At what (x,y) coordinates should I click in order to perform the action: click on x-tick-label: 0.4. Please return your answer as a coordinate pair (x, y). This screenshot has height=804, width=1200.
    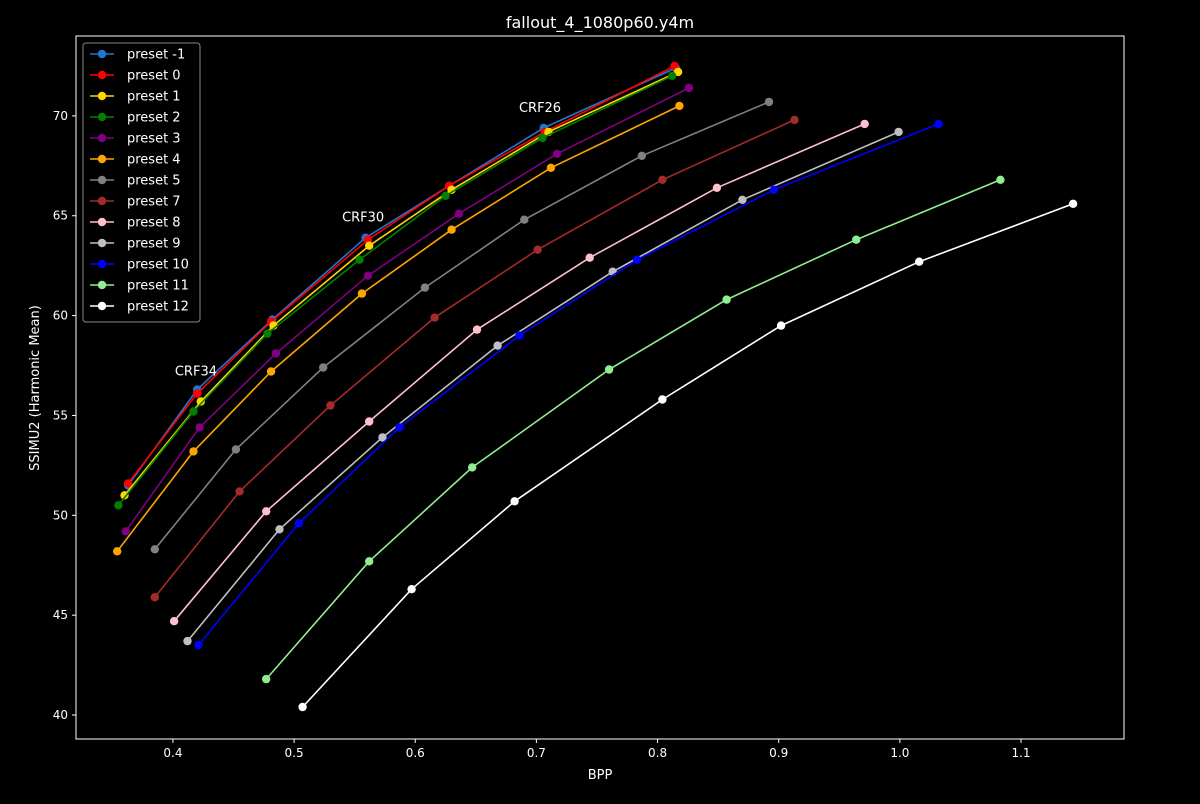
    Looking at the image, I should click on (172, 753).